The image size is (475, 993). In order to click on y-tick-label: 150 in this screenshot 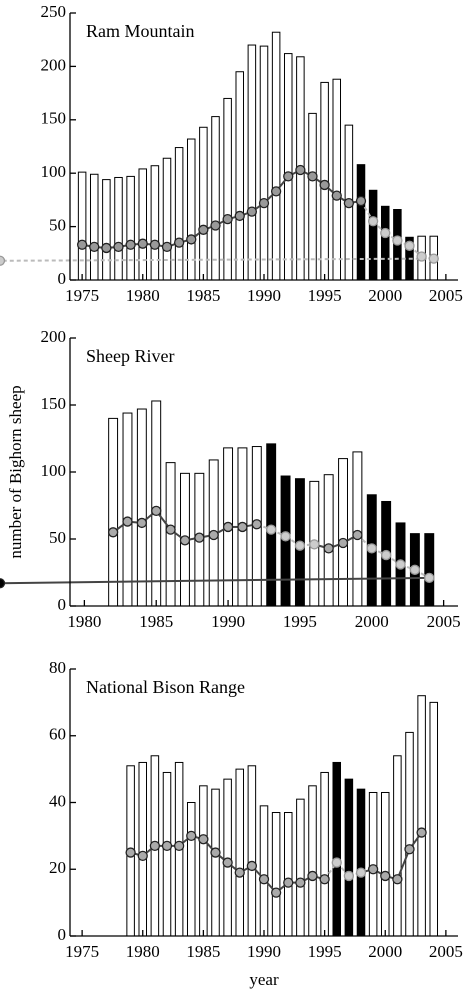, I will do `click(54, 118)`.